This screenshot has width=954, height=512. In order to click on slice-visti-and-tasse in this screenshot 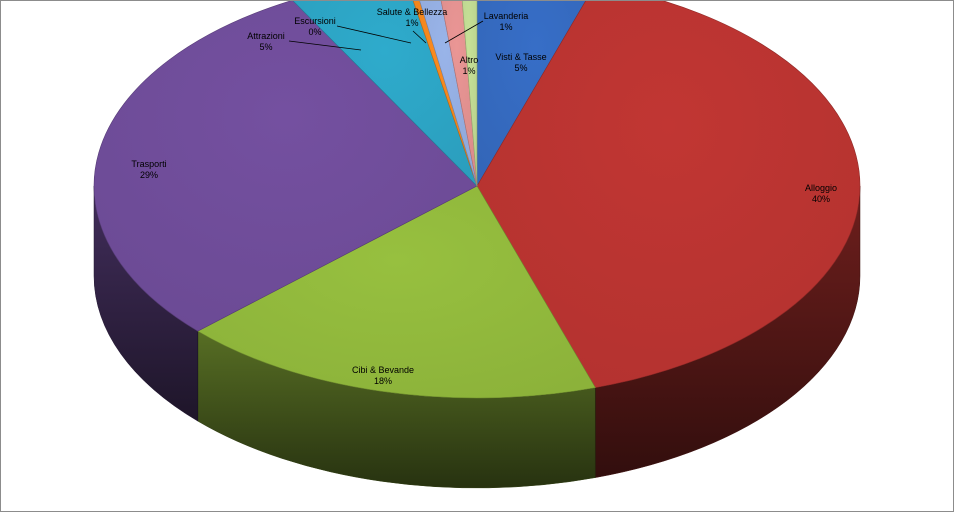, I will do `click(531, 94)`.